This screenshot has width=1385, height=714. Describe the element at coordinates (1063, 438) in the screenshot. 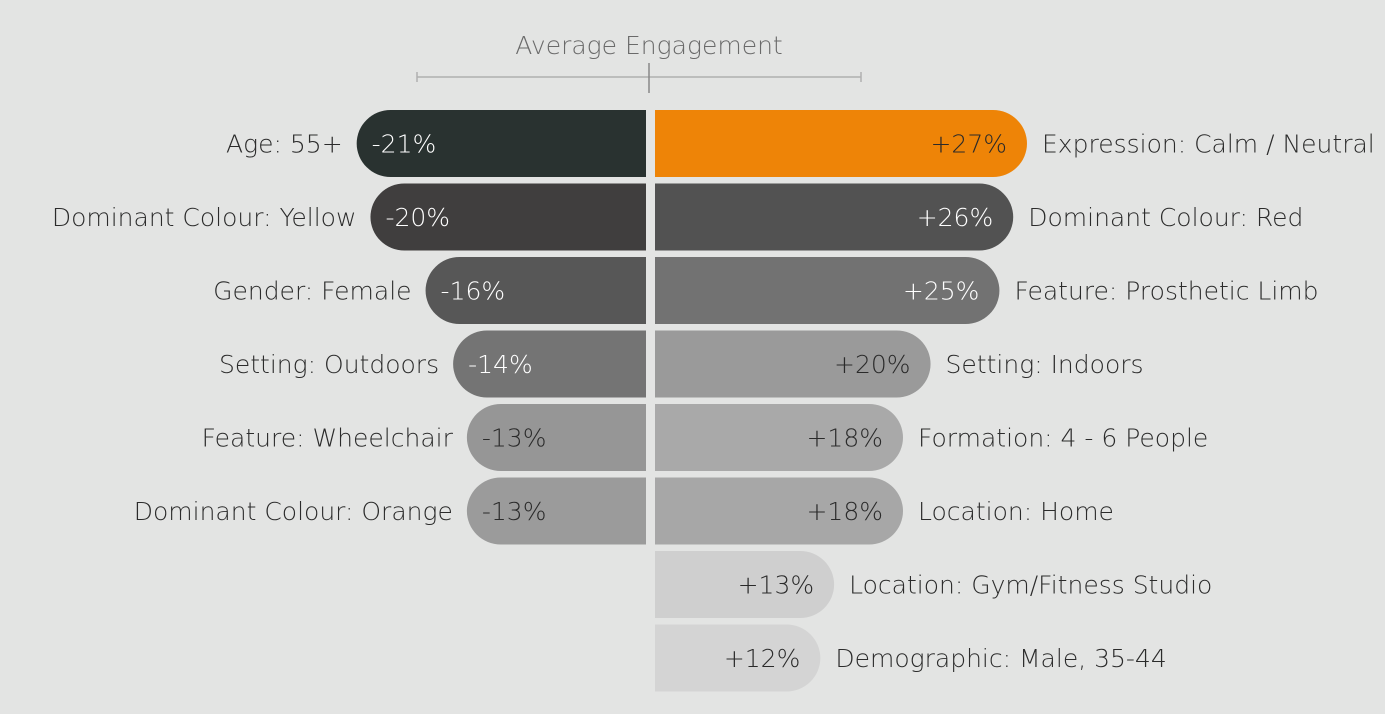

I see `category-label: Formation: 4 - 6 People` at that location.